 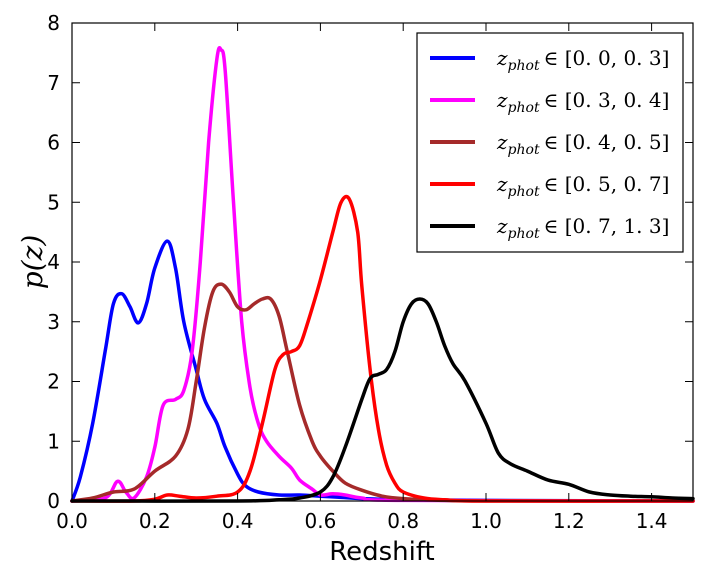 What do you see at coordinates (403, 521) in the screenshot?
I see `x-tick-label: 0.8` at bounding box center [403, 521].